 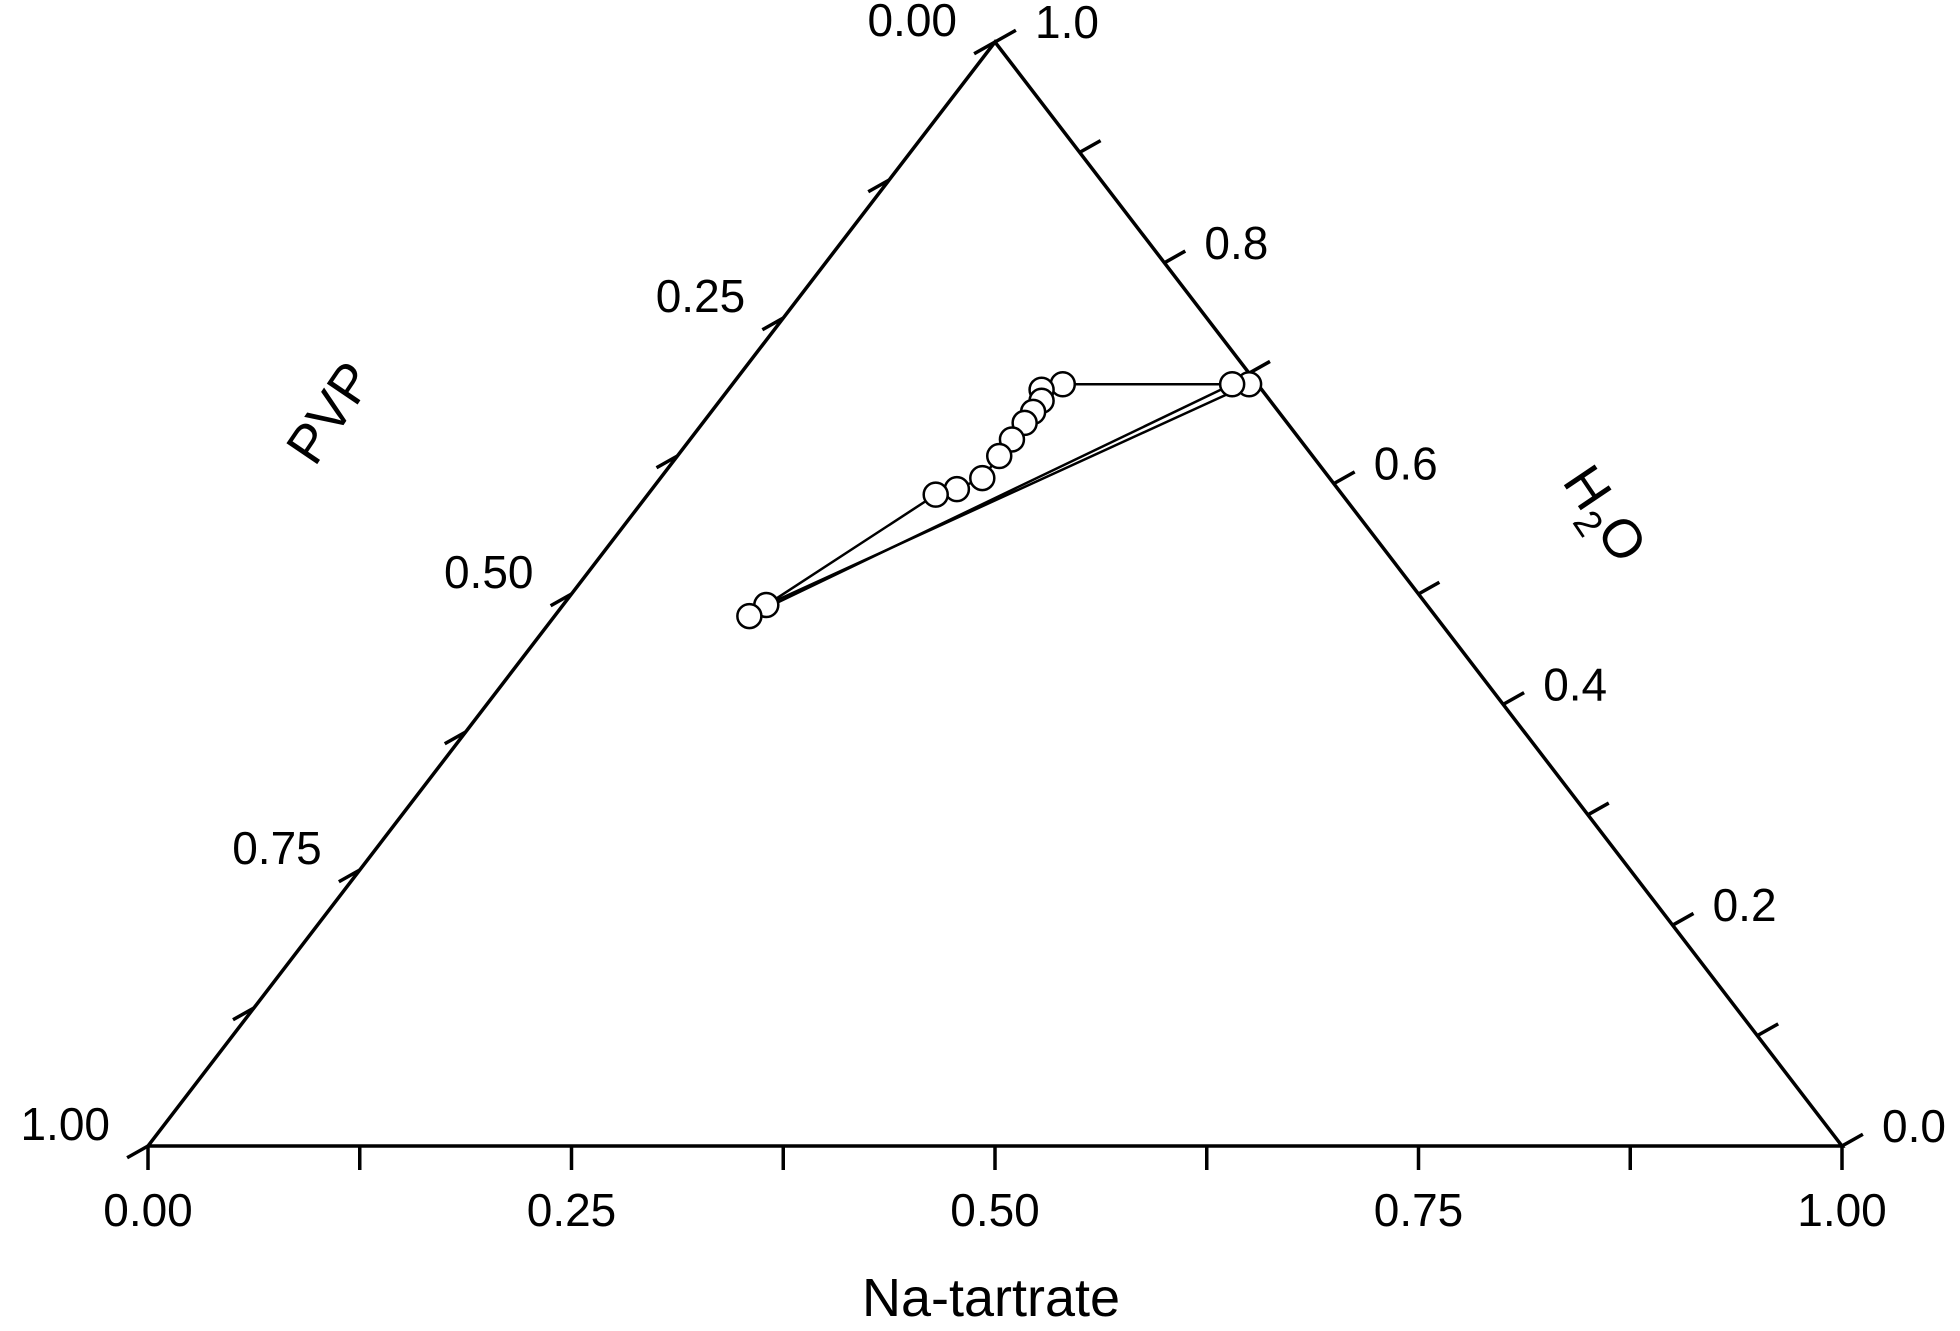 I want to click on bottom-tick-label: 0.75, so click(x=1419, y=1210).